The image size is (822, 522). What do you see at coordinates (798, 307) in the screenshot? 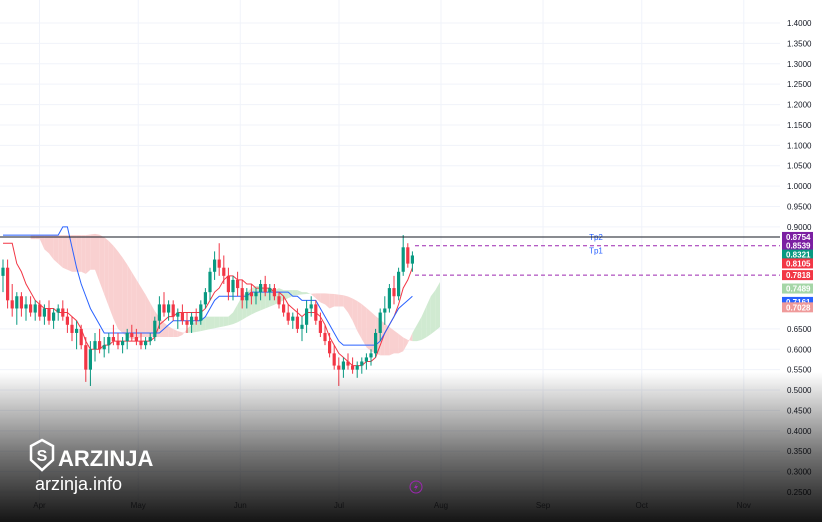
I see `price-badge-label: 0.7028` at bounding box center [798, 307].